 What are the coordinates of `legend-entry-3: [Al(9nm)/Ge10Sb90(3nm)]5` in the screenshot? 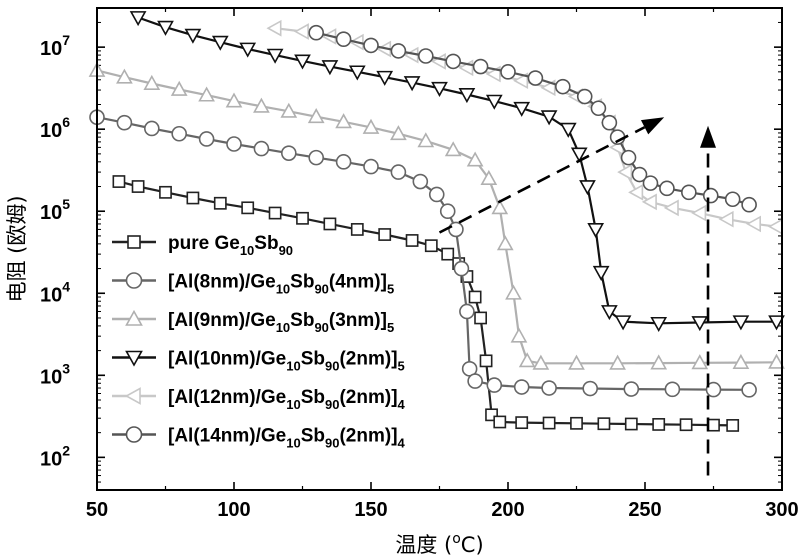 It's located at (253, 322).